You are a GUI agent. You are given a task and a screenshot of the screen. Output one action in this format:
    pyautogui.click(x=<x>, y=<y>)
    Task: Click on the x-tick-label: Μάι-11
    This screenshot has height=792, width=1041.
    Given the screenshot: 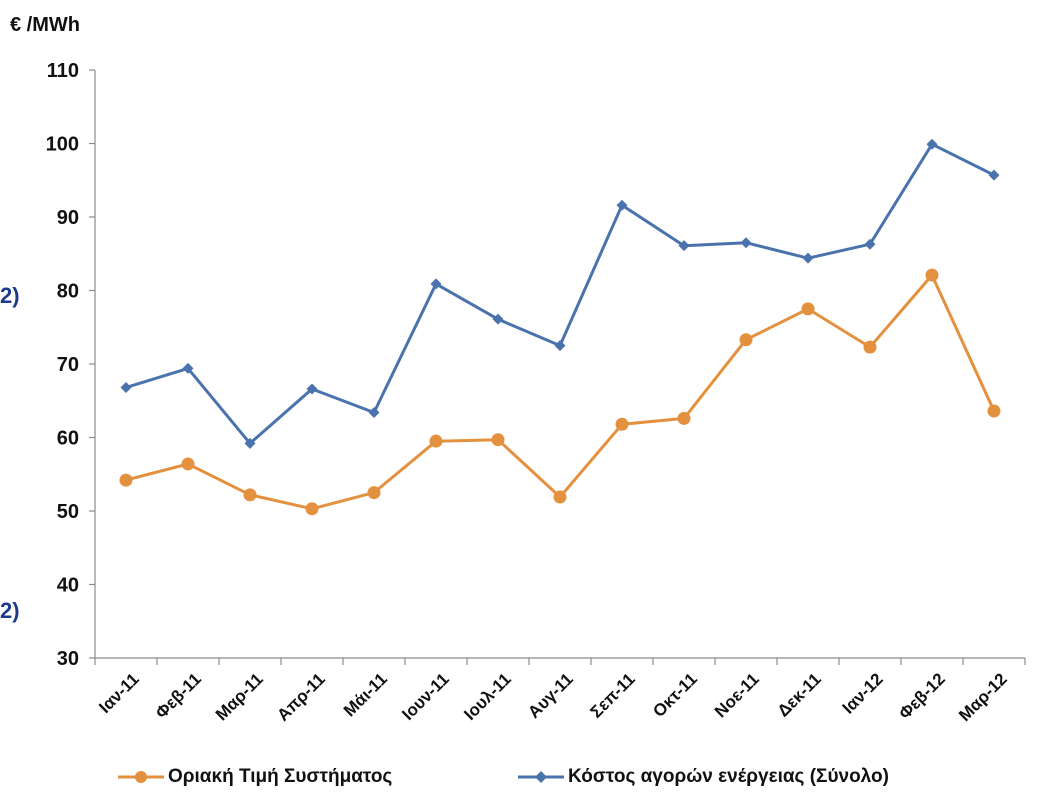 What is the action you would take?
    pyautogui.click(x=365, y=694)
    